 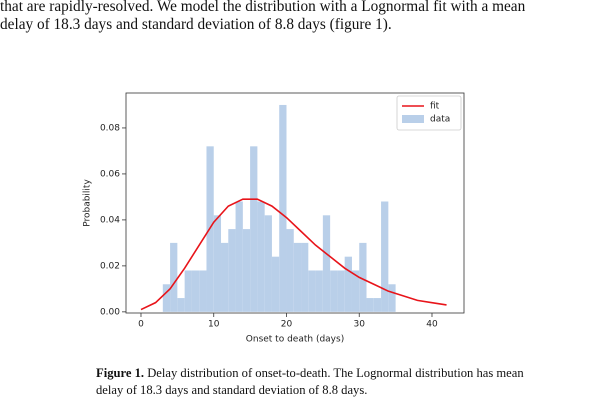 I want to click on x-axis-label: Onset to death (days), so click(x=295, y=340).